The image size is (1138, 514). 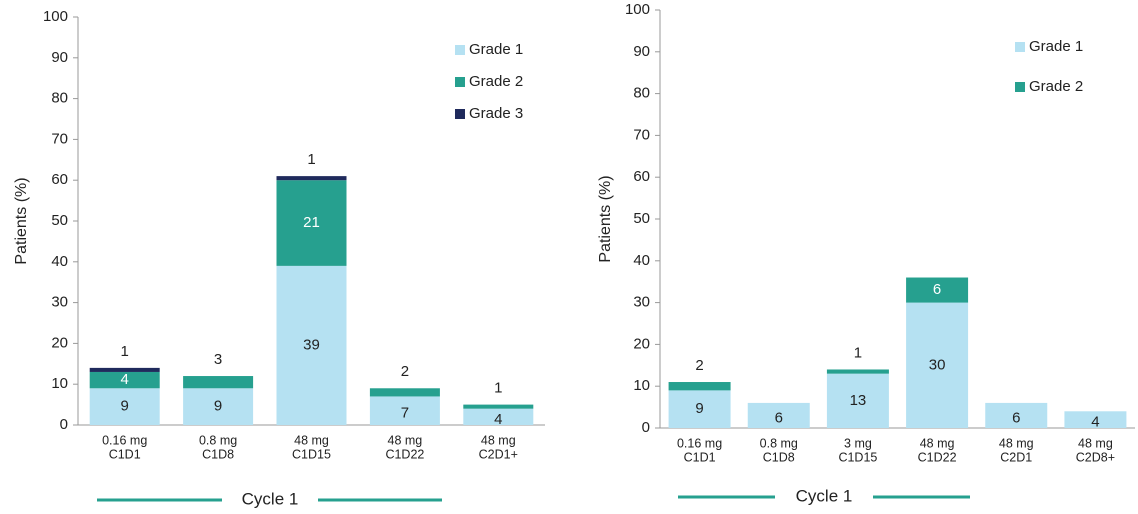 What do you see at coordinates (218, 359) in the screenshot?
I see `data-label: 3` at bounding box center [218, 359].